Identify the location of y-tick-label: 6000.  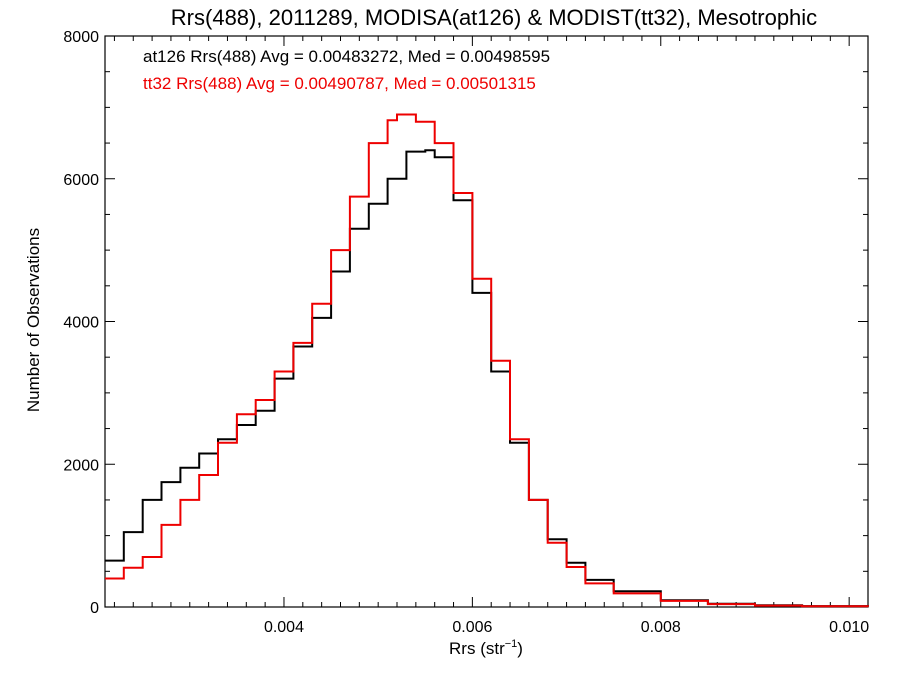
(81, 180).